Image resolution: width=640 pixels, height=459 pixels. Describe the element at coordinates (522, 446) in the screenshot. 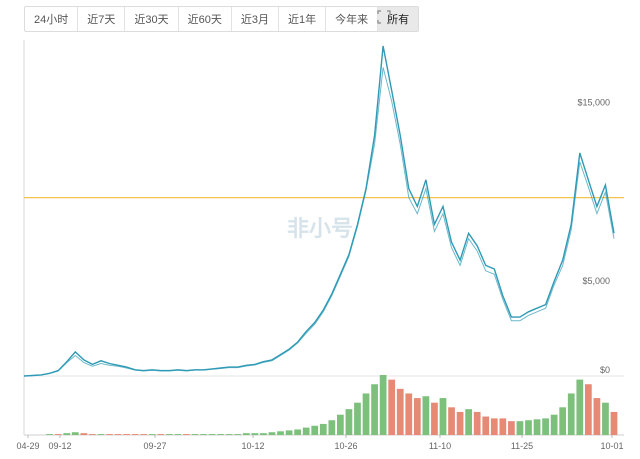

I see `x-tick-label: 11-25` at that location.